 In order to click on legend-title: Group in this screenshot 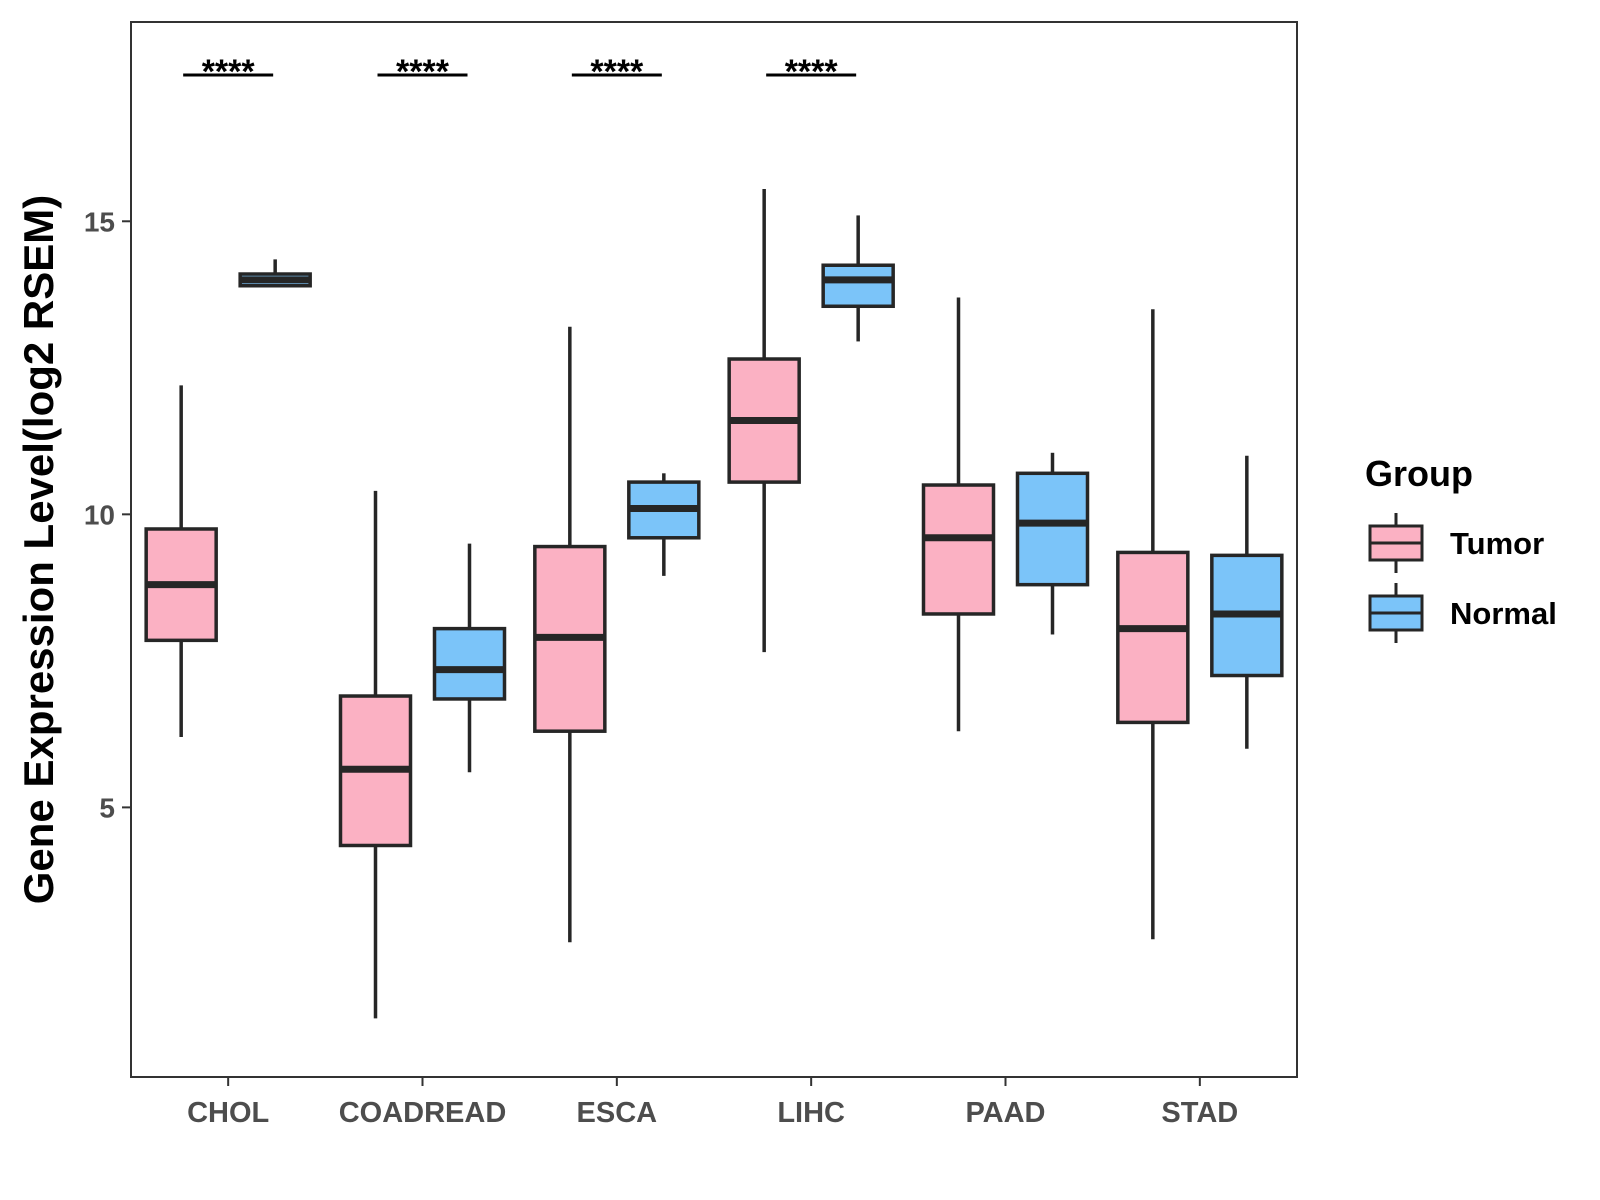, I will do `click(1419, 473)`.